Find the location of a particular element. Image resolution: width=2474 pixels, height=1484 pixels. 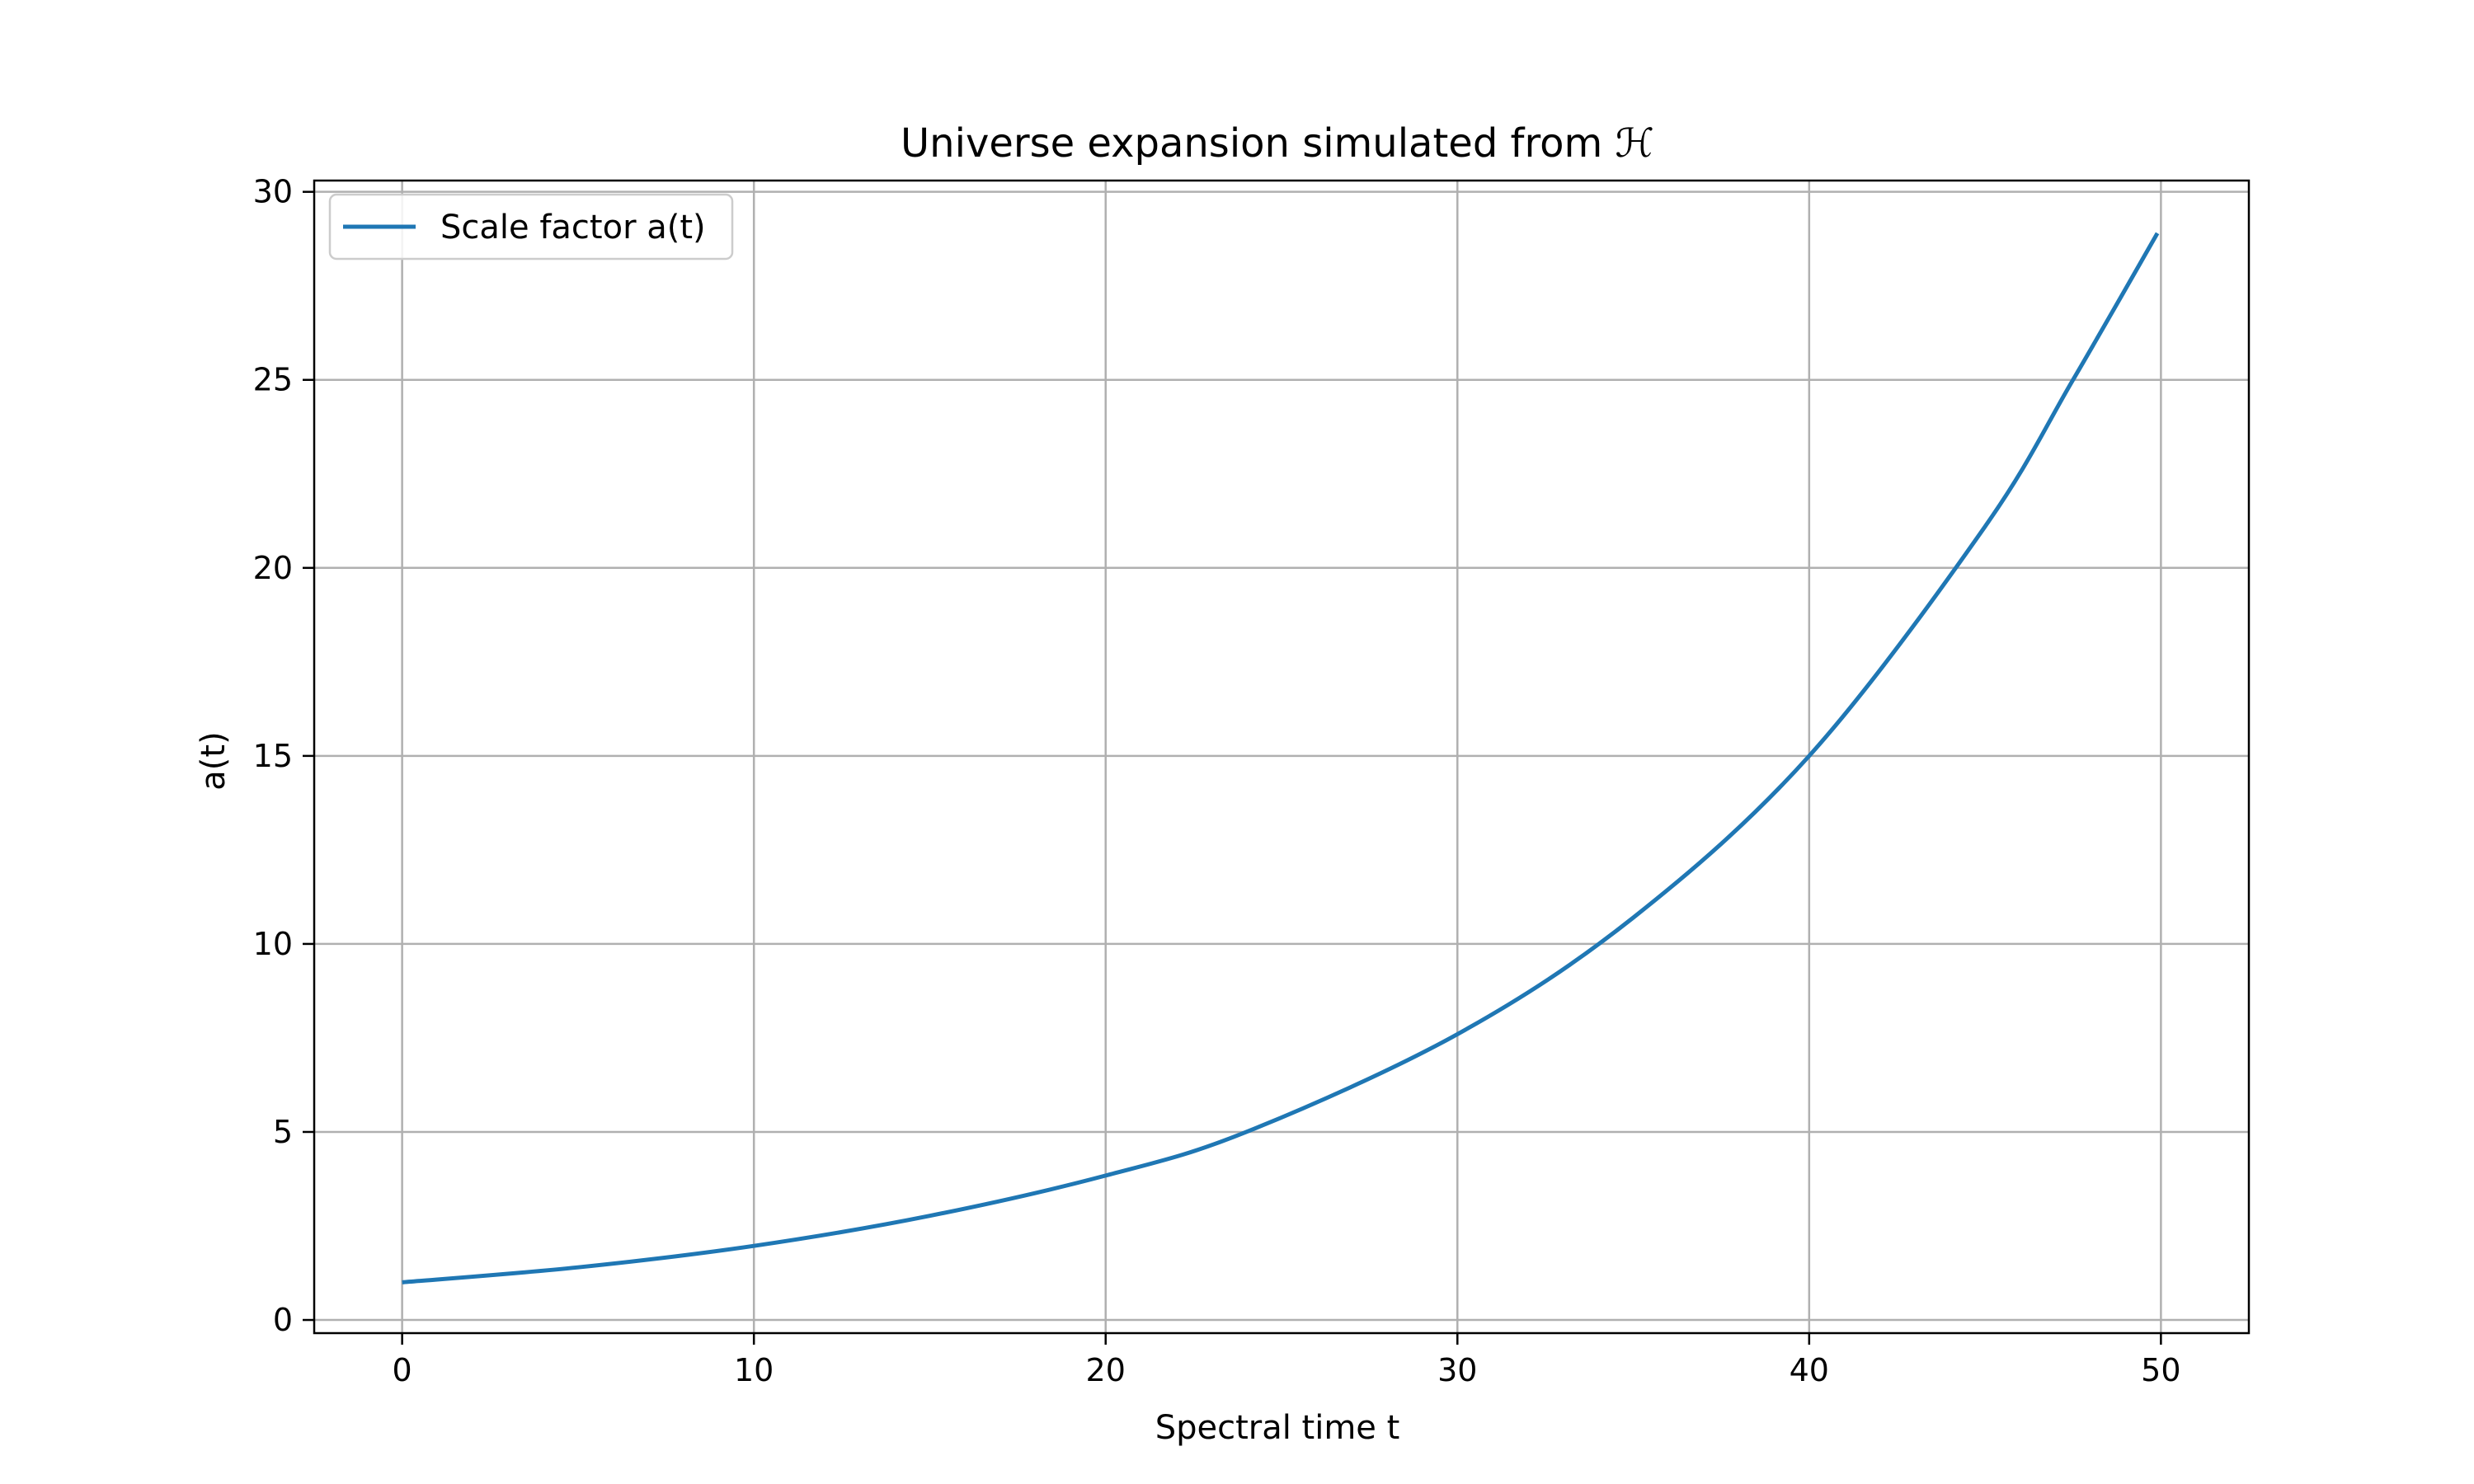

x-tick-label: 40 is located at coordinates (1809, 1370).